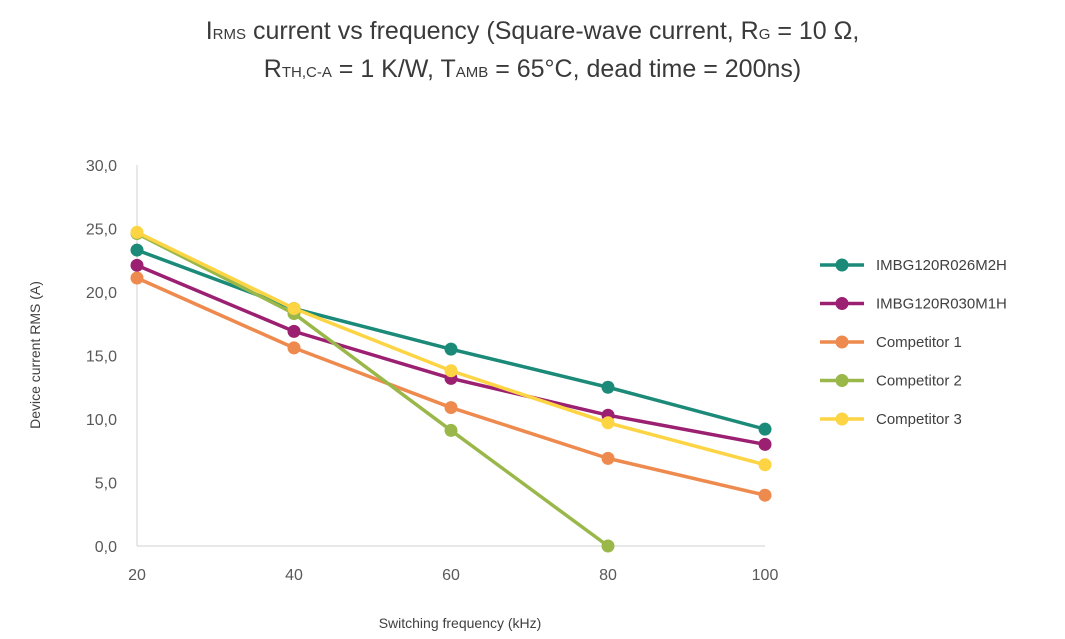  Describe the element at coordinates (472, 72) in the screenshot. I see `title-subscript: AMB` at that location.